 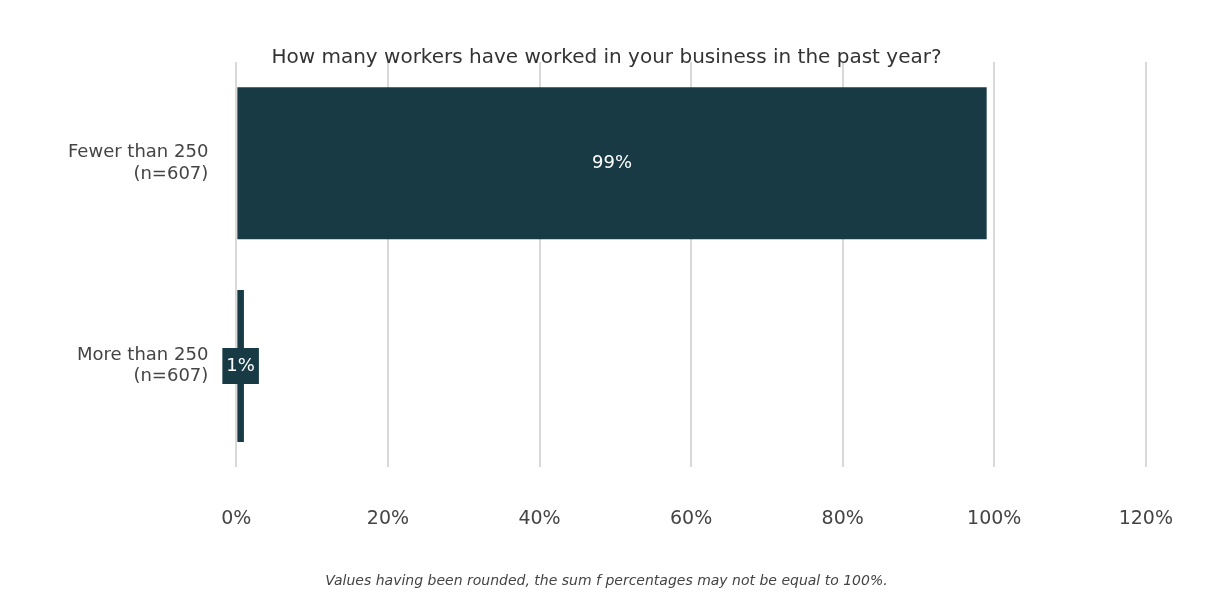 What do you see at coordinates (606, 56) in the screenshot?
I see `chart-title: How many workers have worked in your business in the past year?` at bounding box center [606, 56].